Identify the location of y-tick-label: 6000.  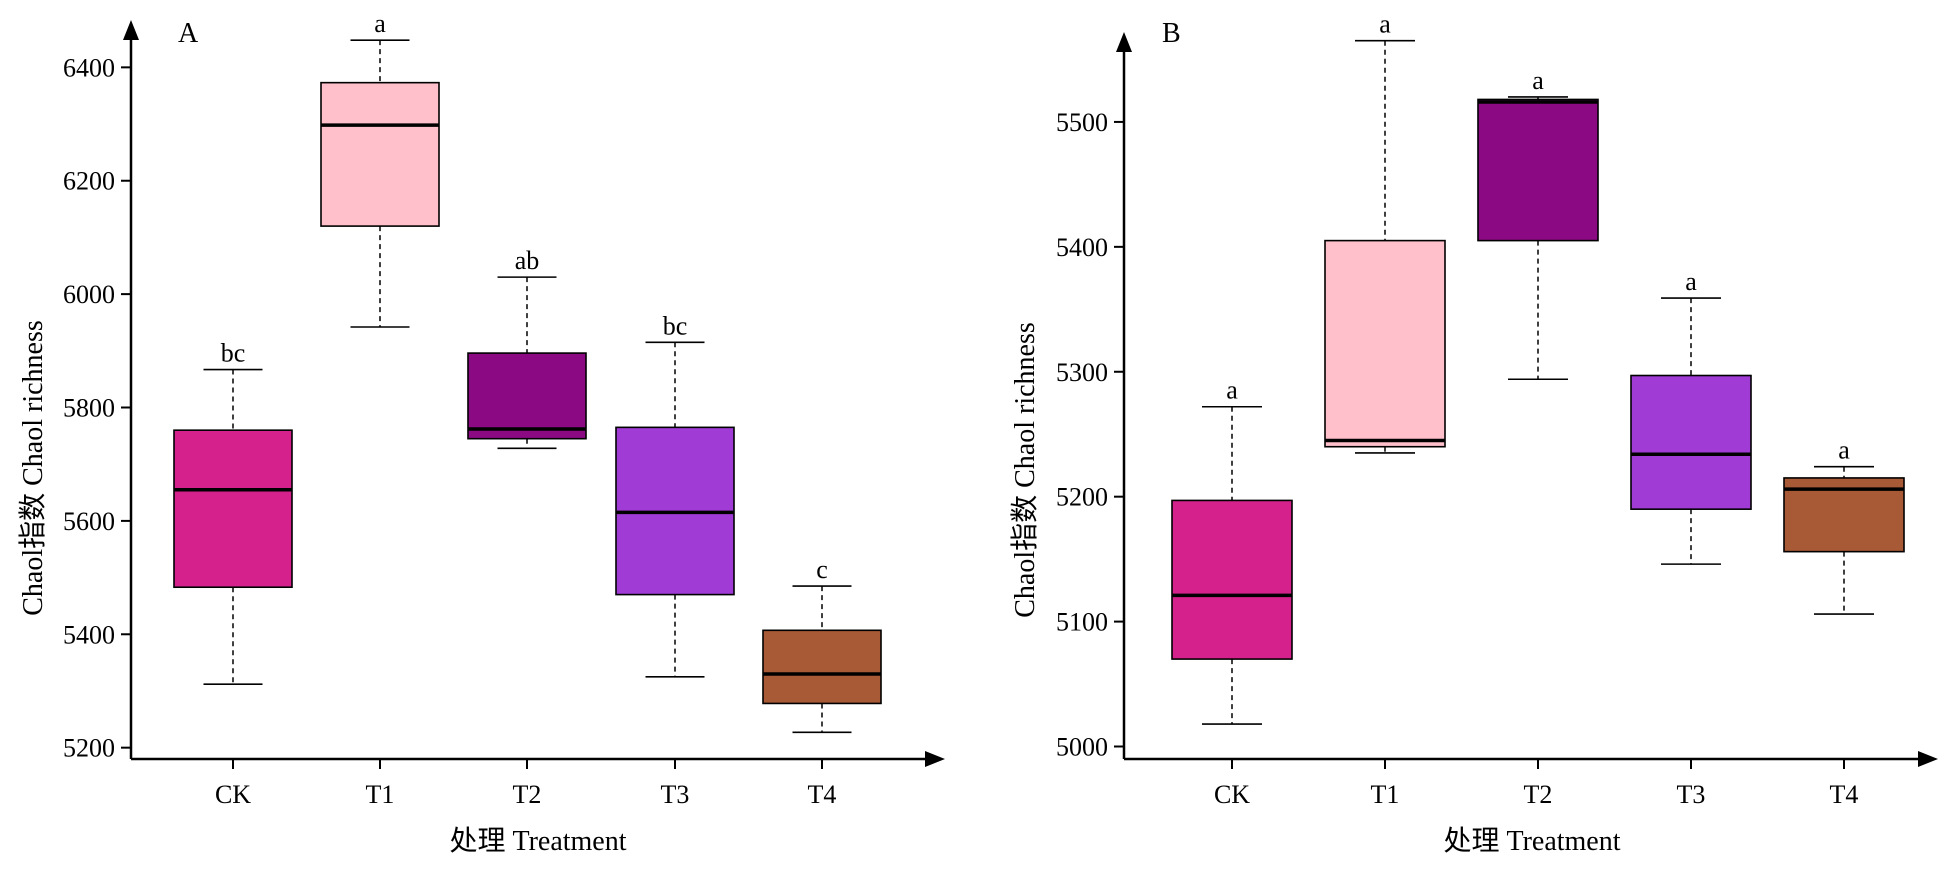
(89, 294).